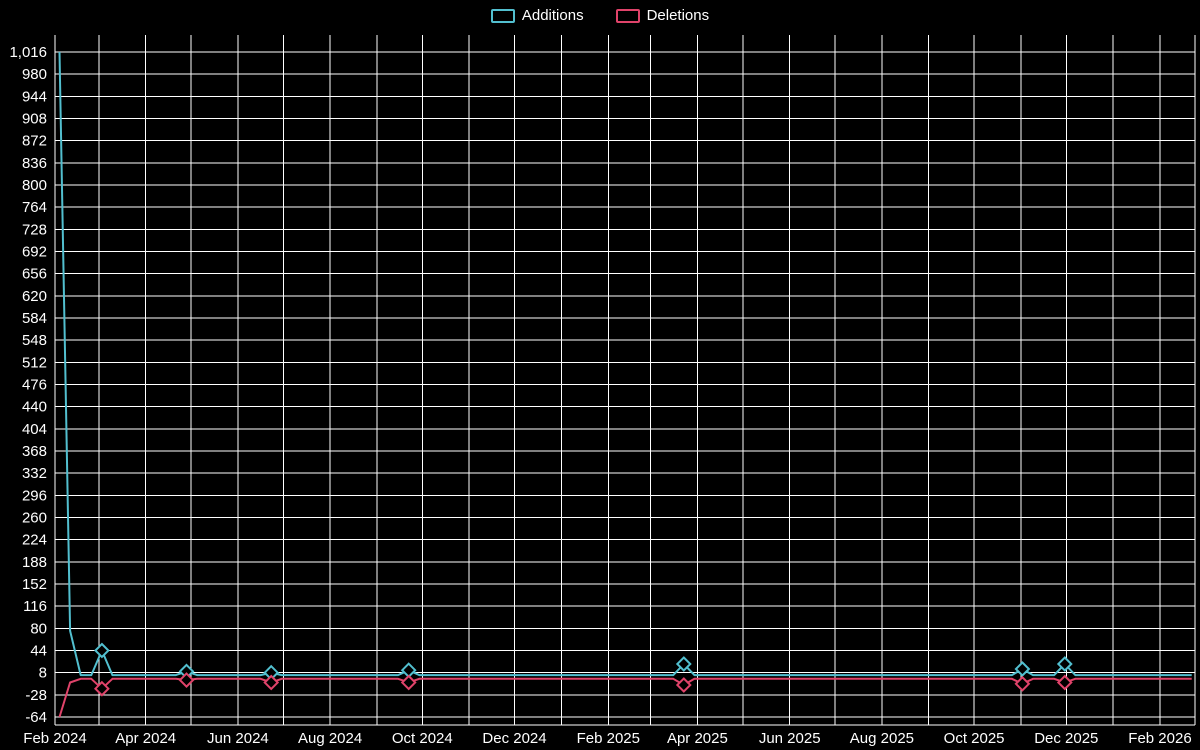  I want to click on y-tick-label: 512, so click(34, 362).